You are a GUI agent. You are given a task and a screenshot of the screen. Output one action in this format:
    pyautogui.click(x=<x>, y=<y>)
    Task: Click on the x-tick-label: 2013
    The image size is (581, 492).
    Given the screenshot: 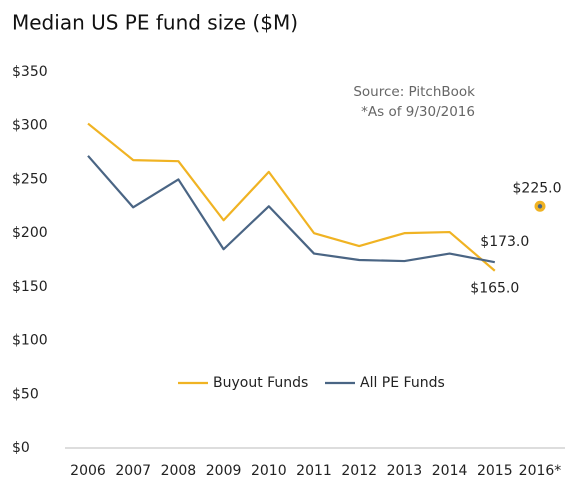 What is the action you would take?
    pyautogui.click(x=405, y=471)
    